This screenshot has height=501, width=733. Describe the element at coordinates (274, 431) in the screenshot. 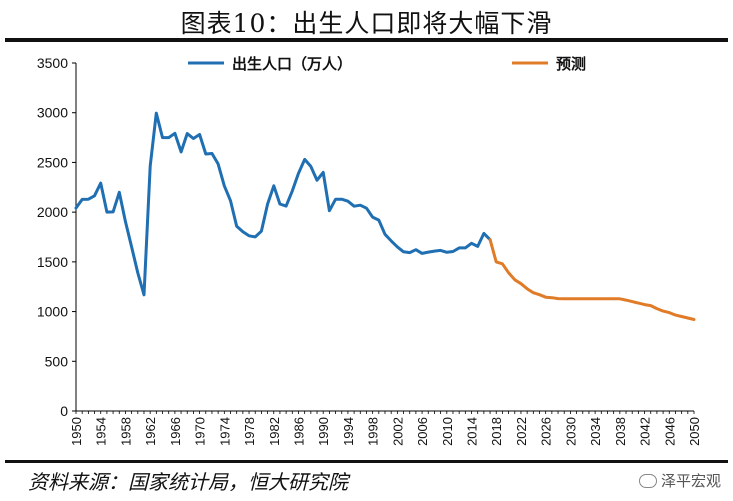

I see `x-tick-label: 1982` at that location.